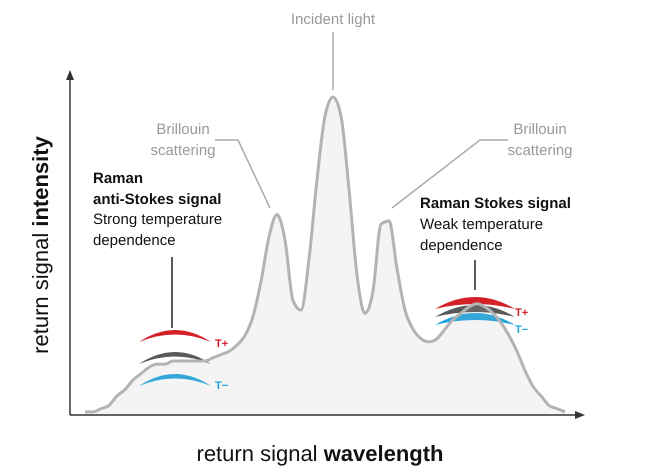 The image size is (647, 476). What do you see at coordinates (482, 235) in the screenshot?
I see `annotation: Weak temperature dependence` at bounding box center [482, 235].